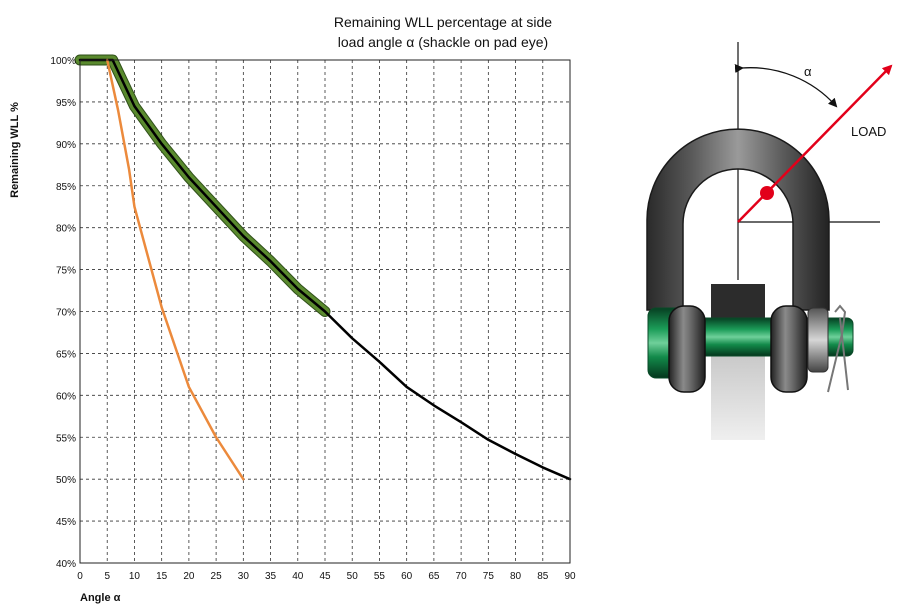 The width and height of the screenshot is (907, 605). Describe the element at coordinates (687, 349) in the screenshot. I see `shackle-left-leg` at that location.